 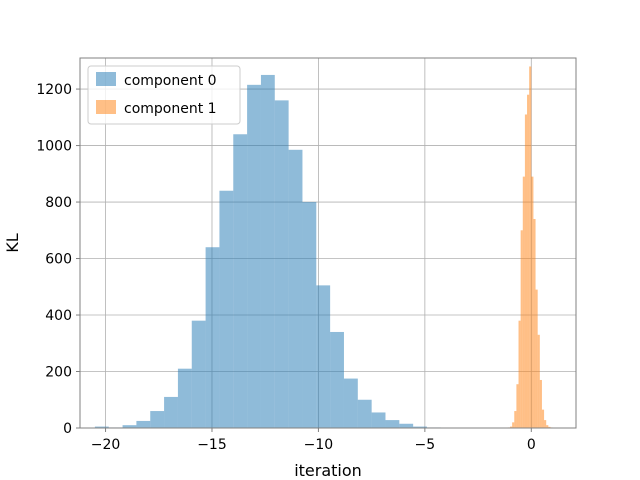 I want to click on legend: component 0 component 1, so click(x=164, y=95).